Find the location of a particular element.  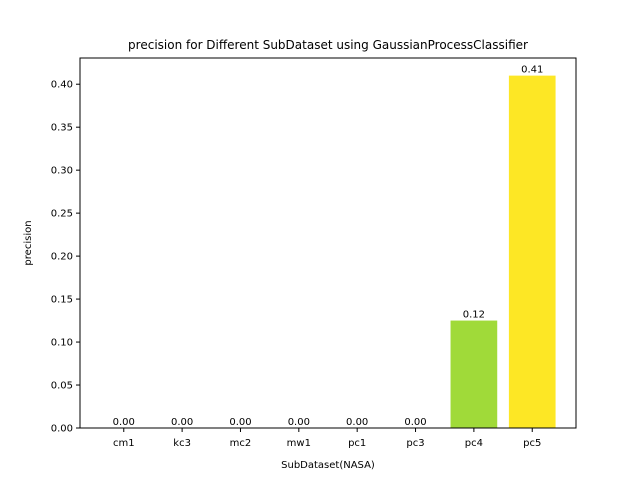

y-tick-label: 0.20 is located at coordinates (62, 257).